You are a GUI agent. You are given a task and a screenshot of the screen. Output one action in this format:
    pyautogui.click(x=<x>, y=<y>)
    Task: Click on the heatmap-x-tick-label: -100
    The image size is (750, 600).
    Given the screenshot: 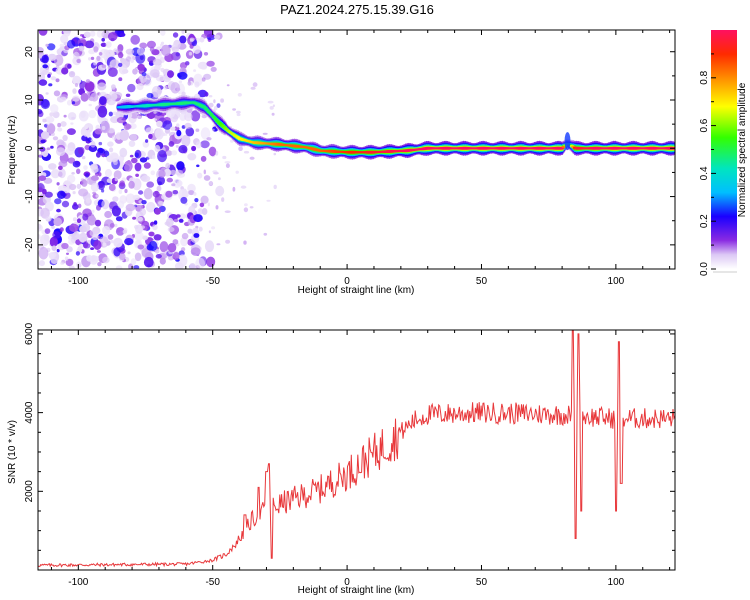 What is the action you would take?
    pyautogui.click(x=78, y=281)
    